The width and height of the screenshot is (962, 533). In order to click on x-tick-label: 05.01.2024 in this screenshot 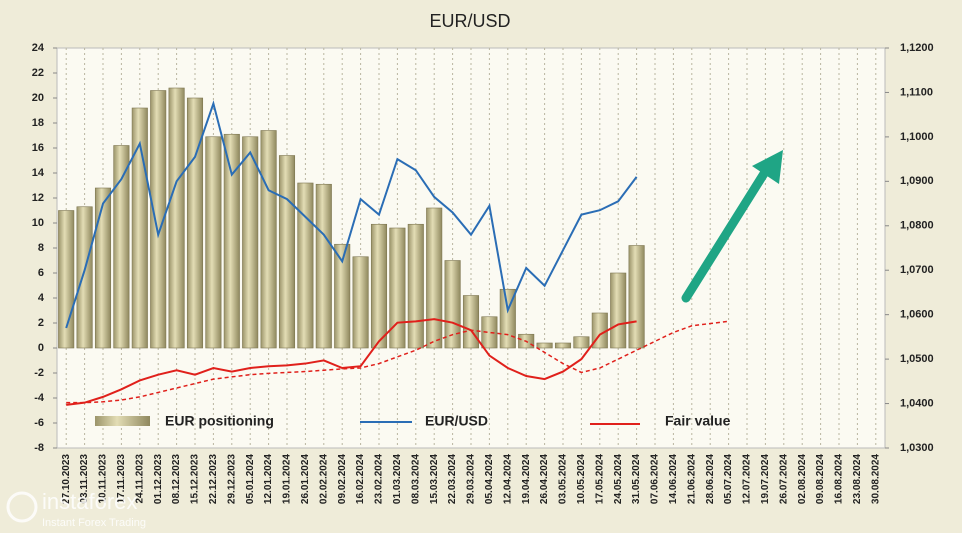, I will do `click(250, 479)`.